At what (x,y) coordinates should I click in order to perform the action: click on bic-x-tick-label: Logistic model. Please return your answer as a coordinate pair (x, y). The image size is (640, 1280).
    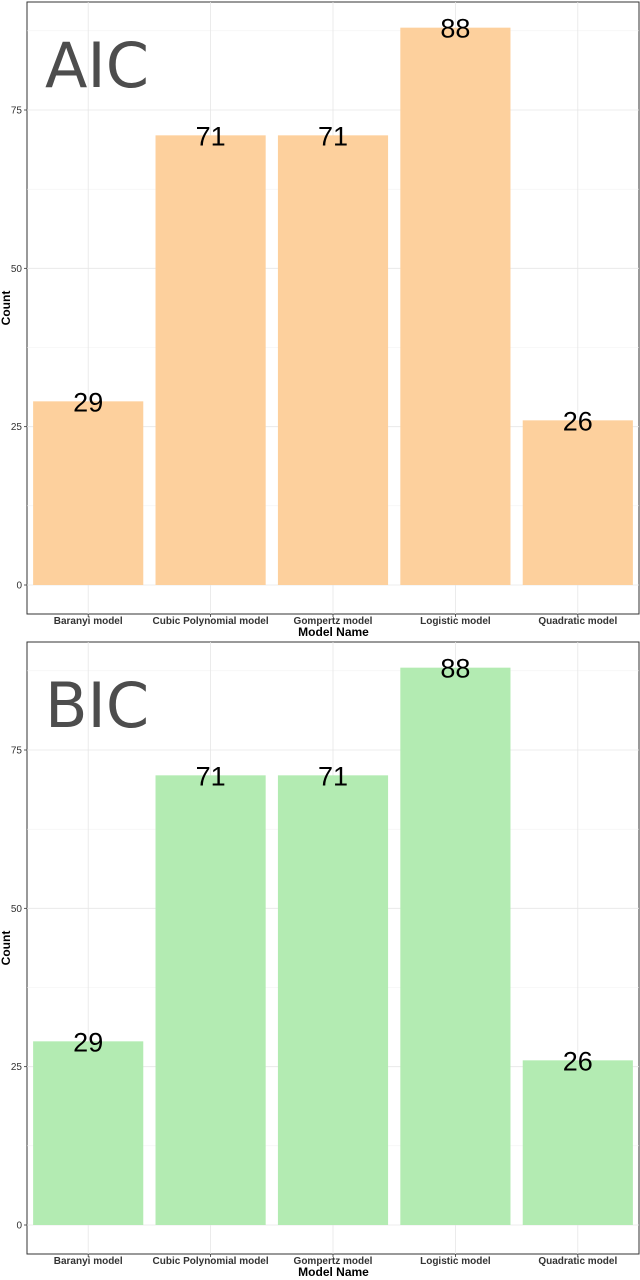
    Looking at the image, I should click on (455, 1261).